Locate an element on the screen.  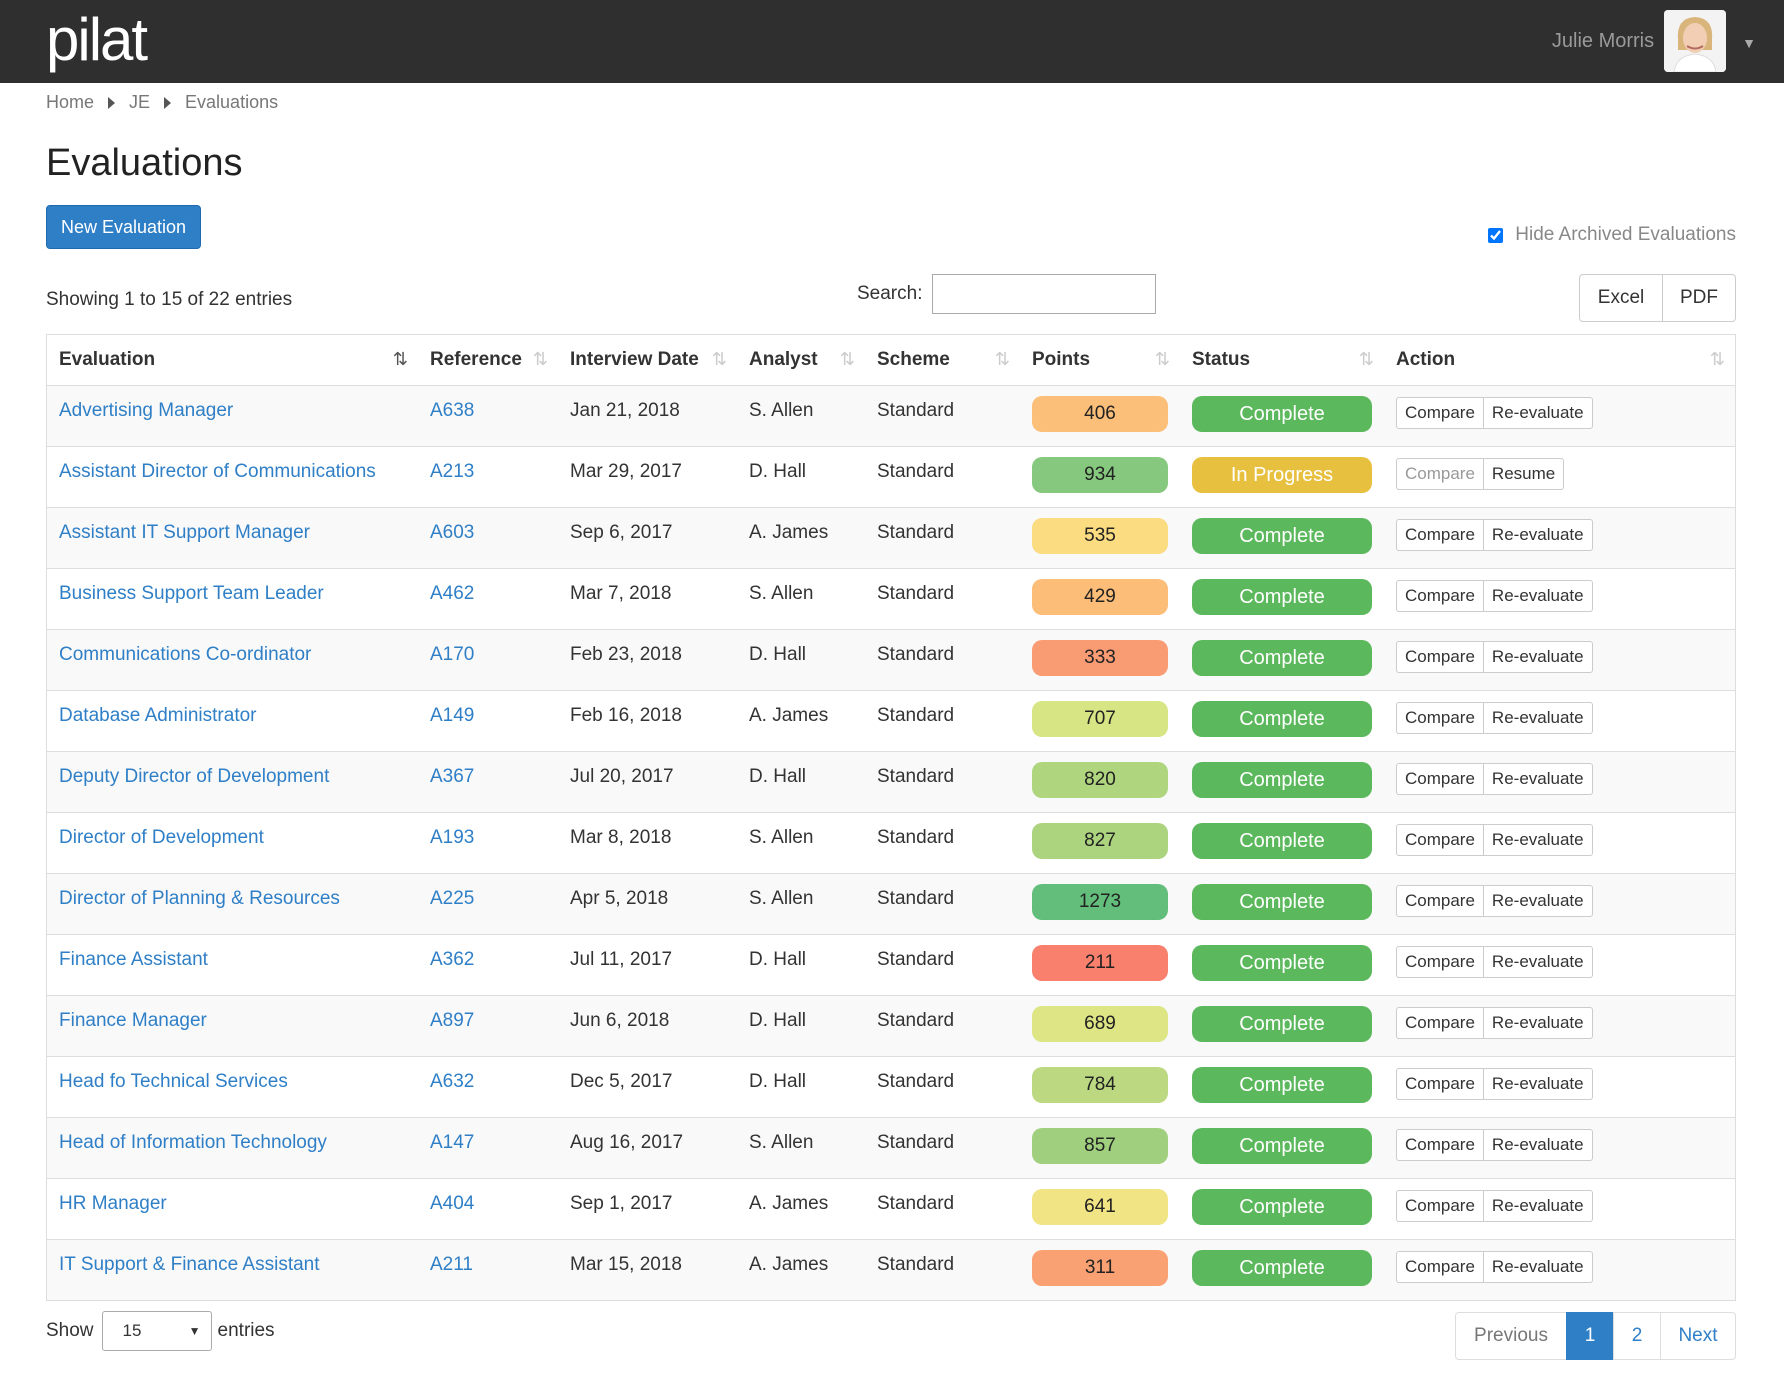
logo: pilat is located at coordinates (97, 39).